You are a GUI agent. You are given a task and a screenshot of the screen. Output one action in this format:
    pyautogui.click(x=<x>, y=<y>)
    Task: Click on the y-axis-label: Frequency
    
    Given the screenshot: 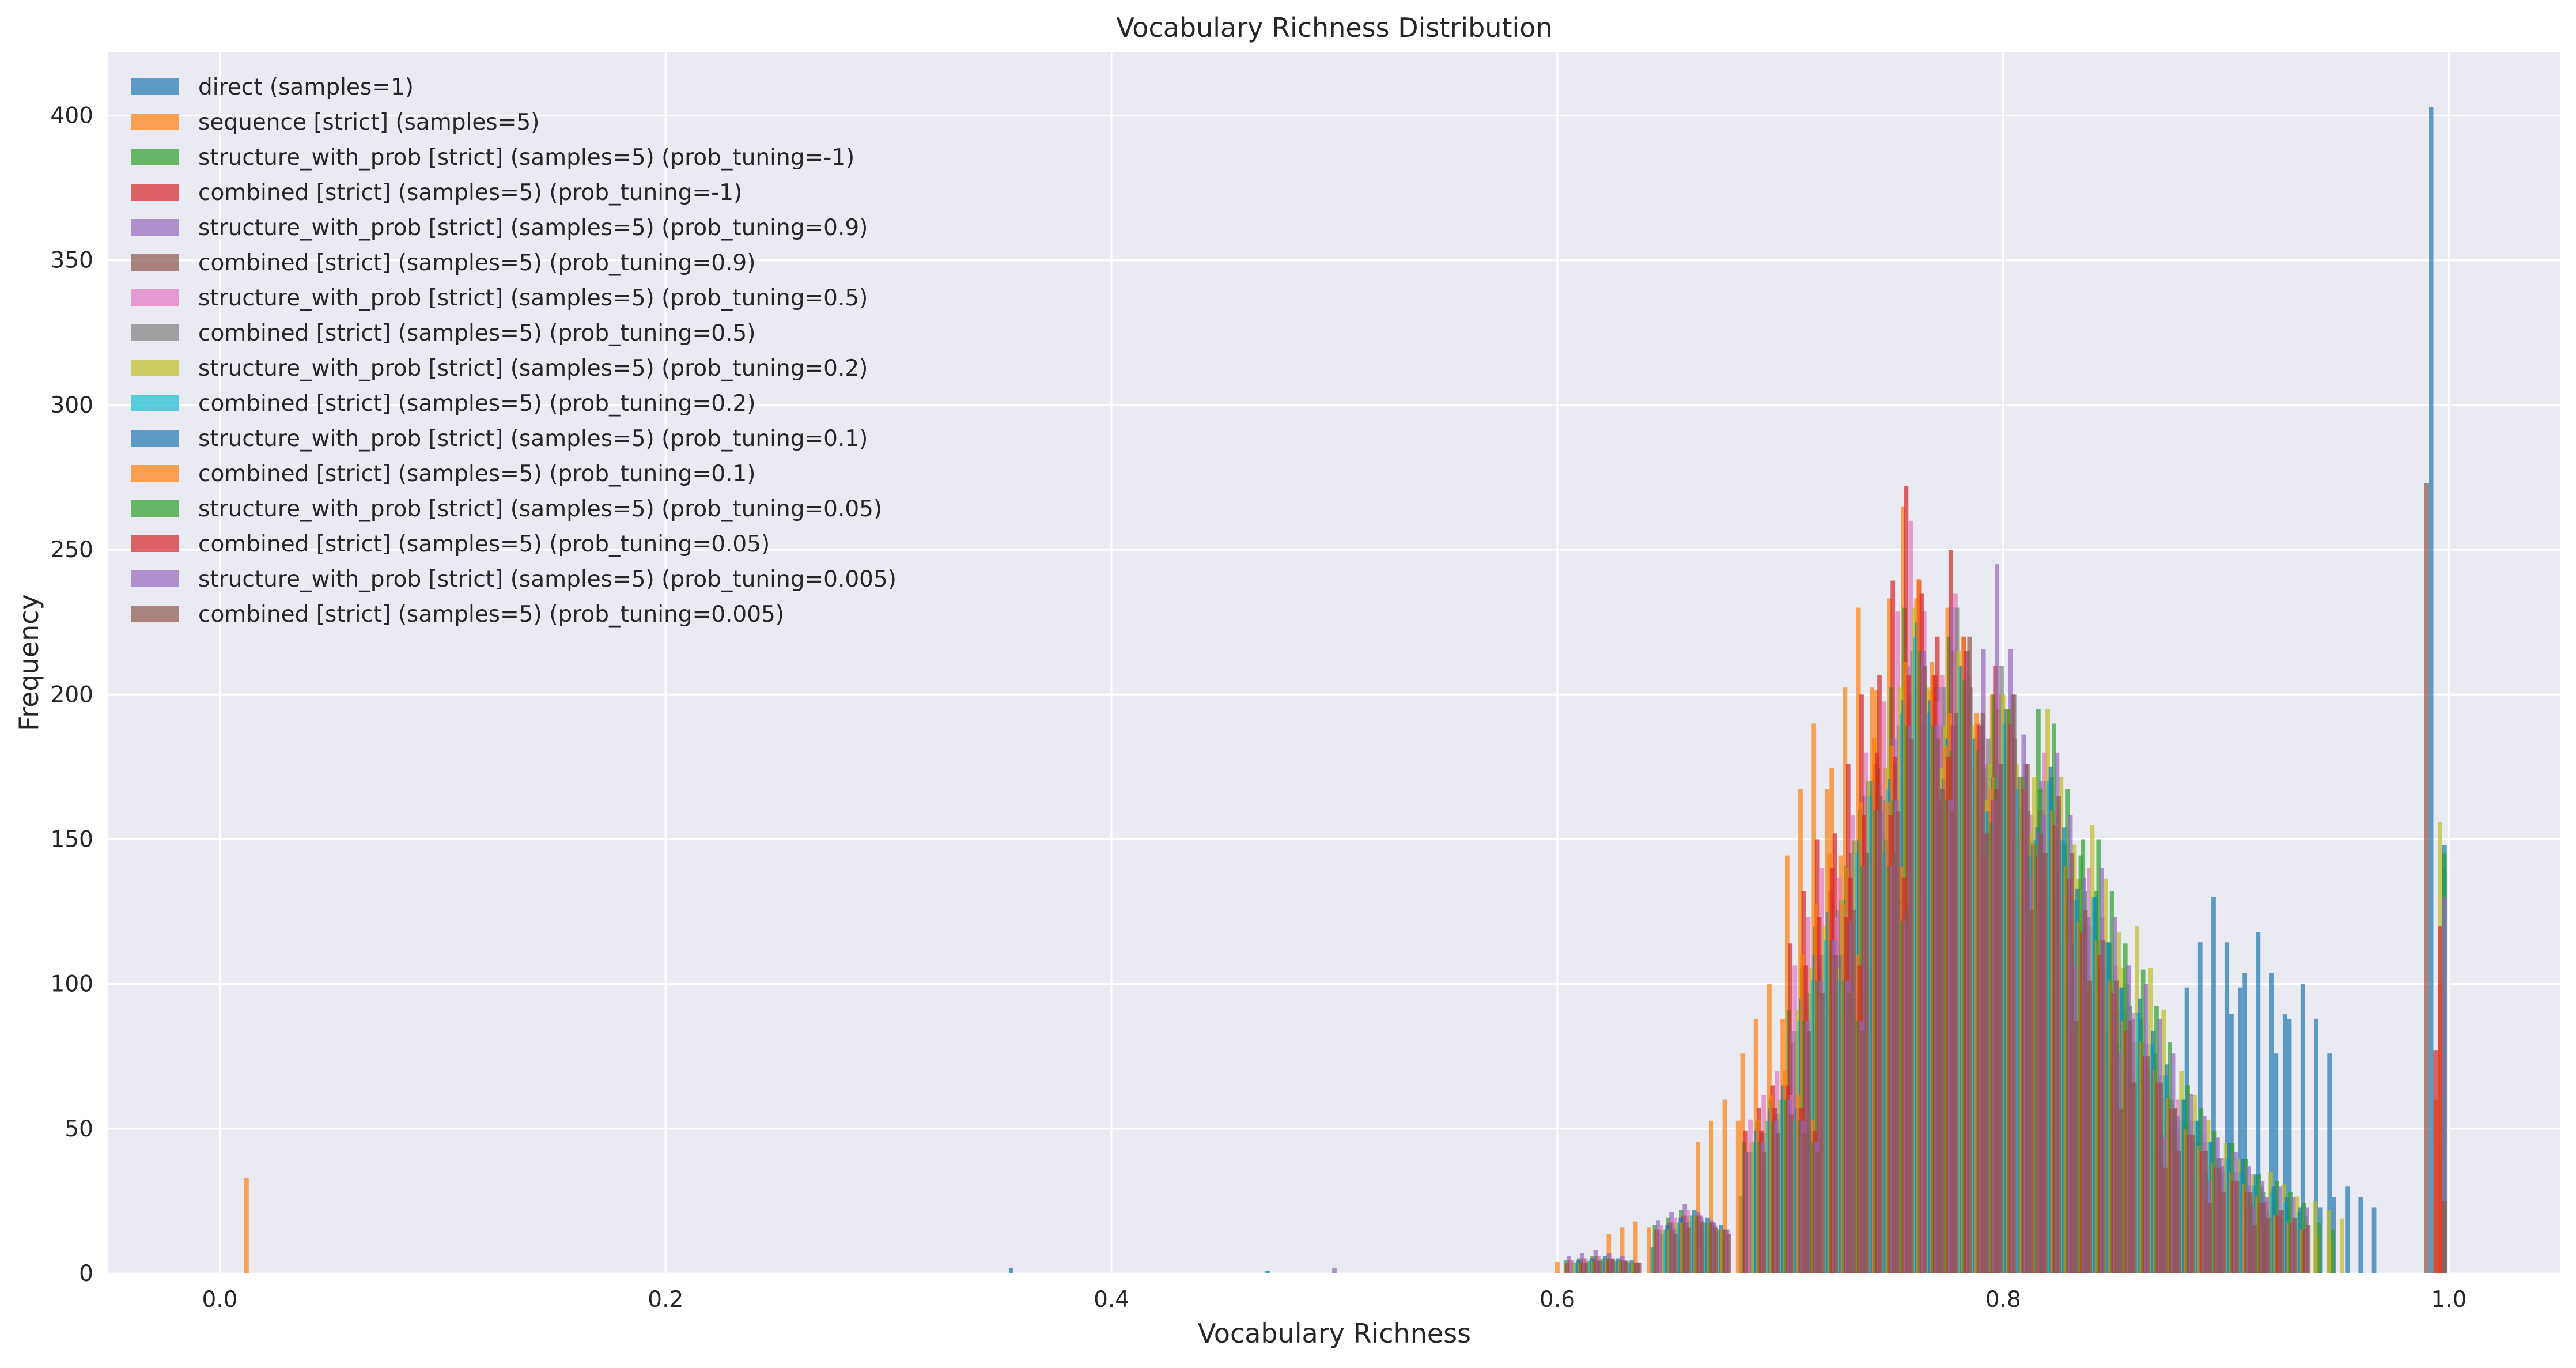 What is the action you would take?
    pyautogui.click(x=28, y=662)
    